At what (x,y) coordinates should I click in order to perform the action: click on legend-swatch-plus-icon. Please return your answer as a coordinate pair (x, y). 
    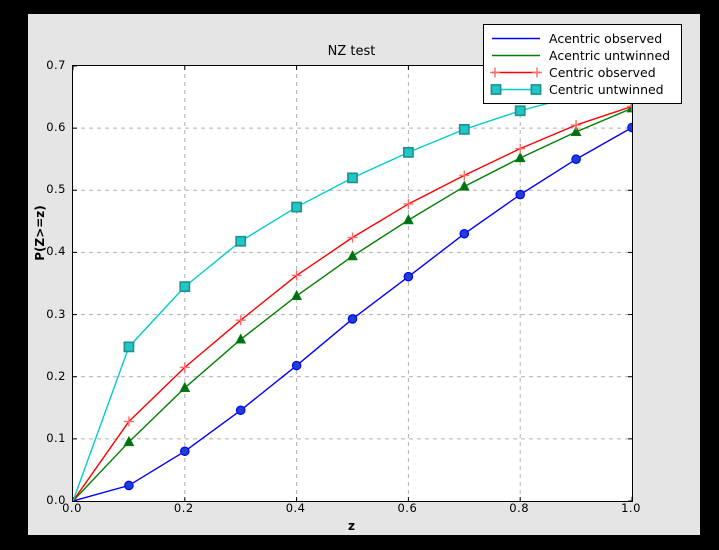
    Looking at the image, I should click on (516, 72).